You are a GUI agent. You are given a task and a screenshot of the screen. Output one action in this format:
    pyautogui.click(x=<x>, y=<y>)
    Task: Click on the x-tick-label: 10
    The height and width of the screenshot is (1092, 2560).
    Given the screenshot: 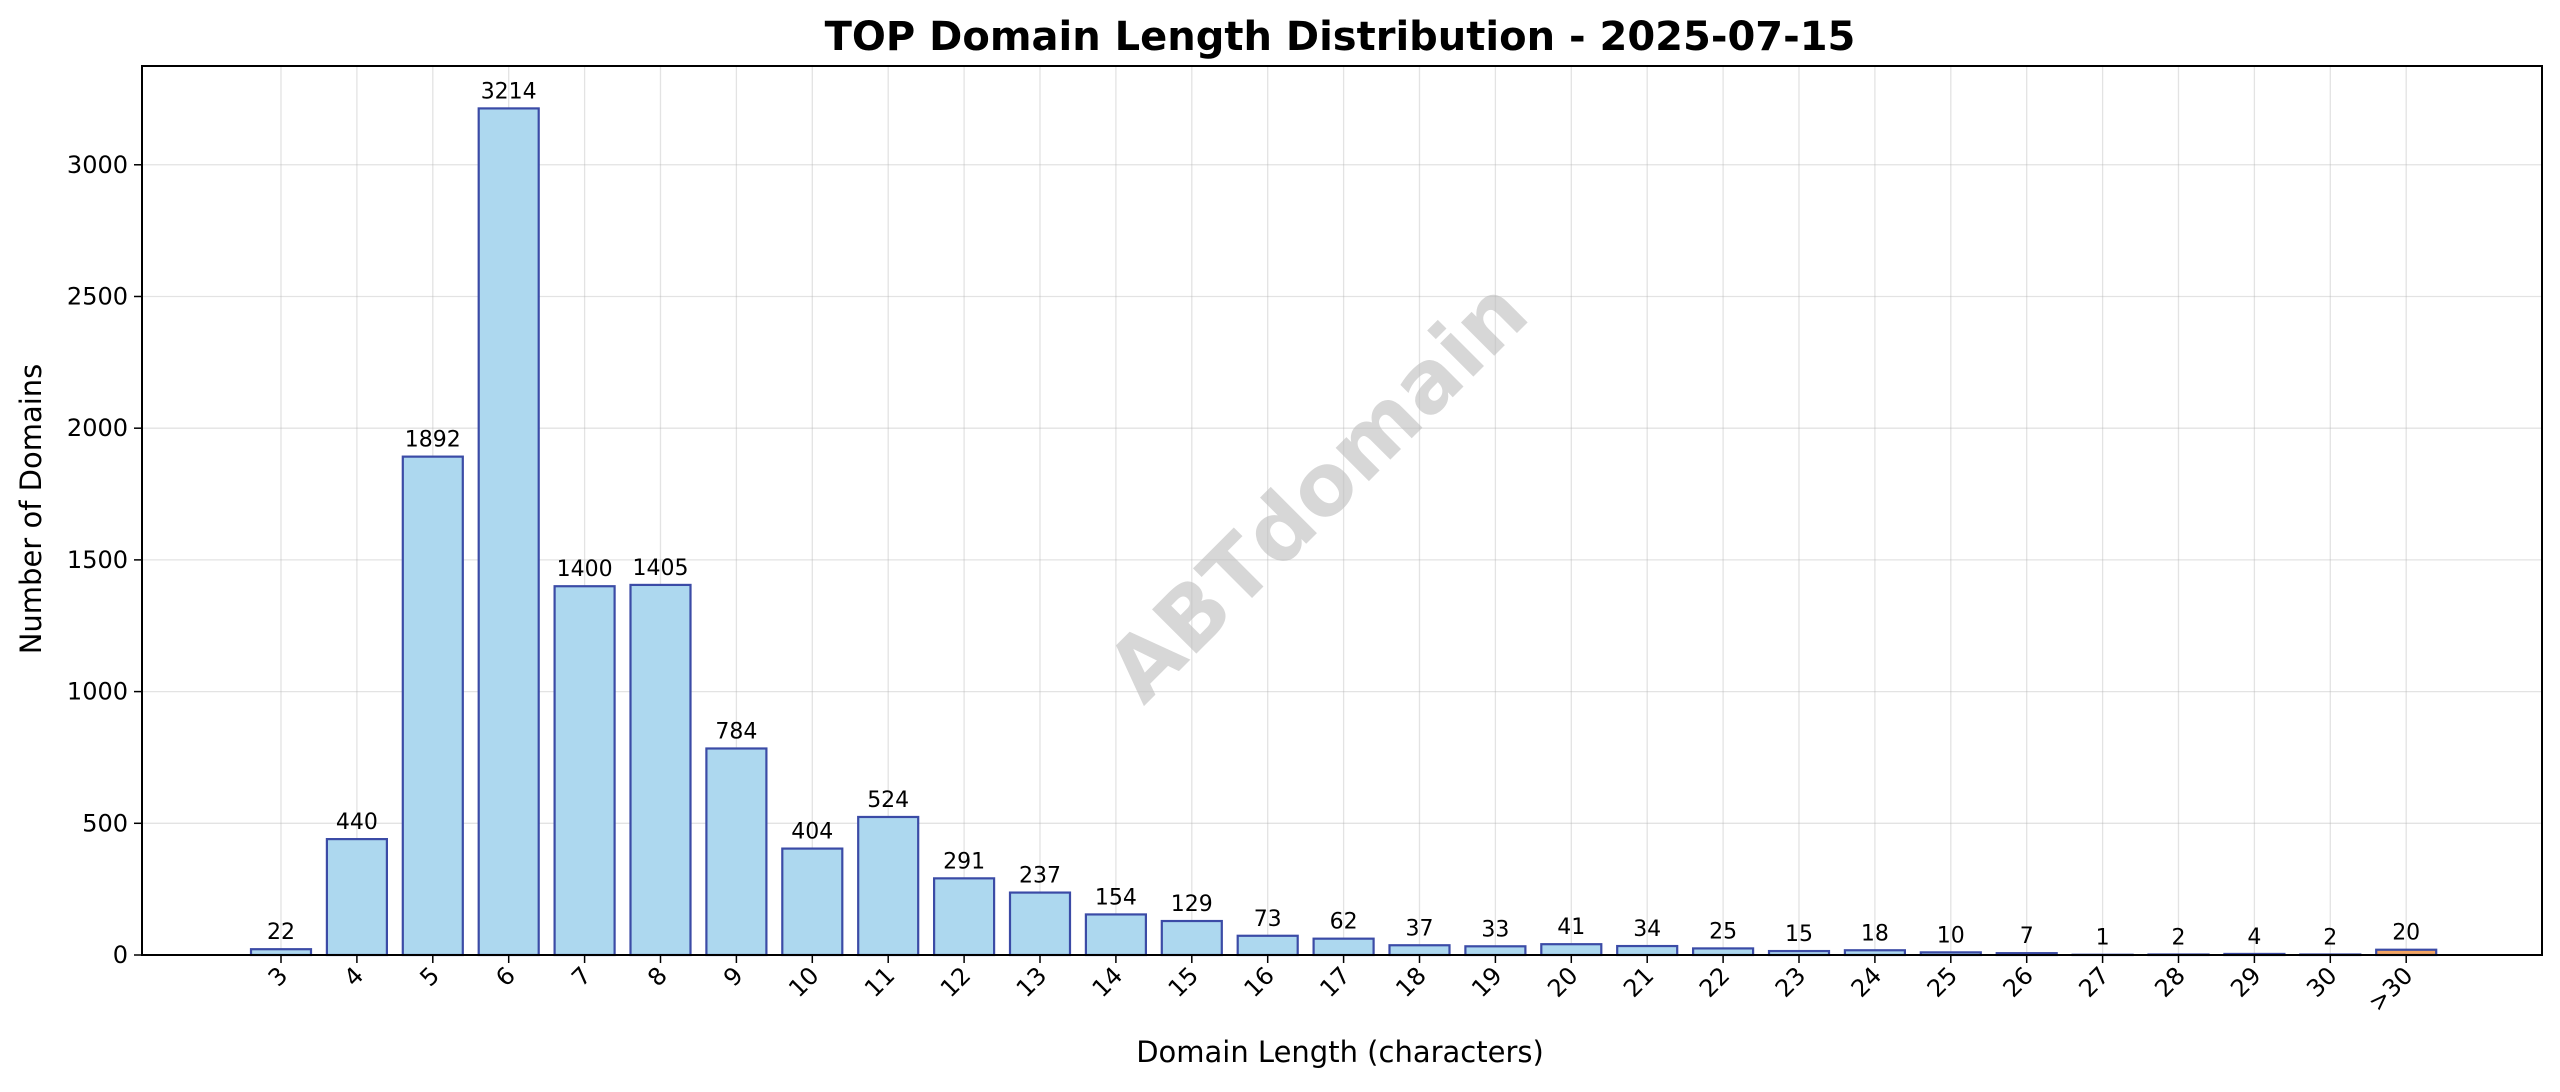 What is the action you would take?
    pyautogui.click(x=803, y=981)
    